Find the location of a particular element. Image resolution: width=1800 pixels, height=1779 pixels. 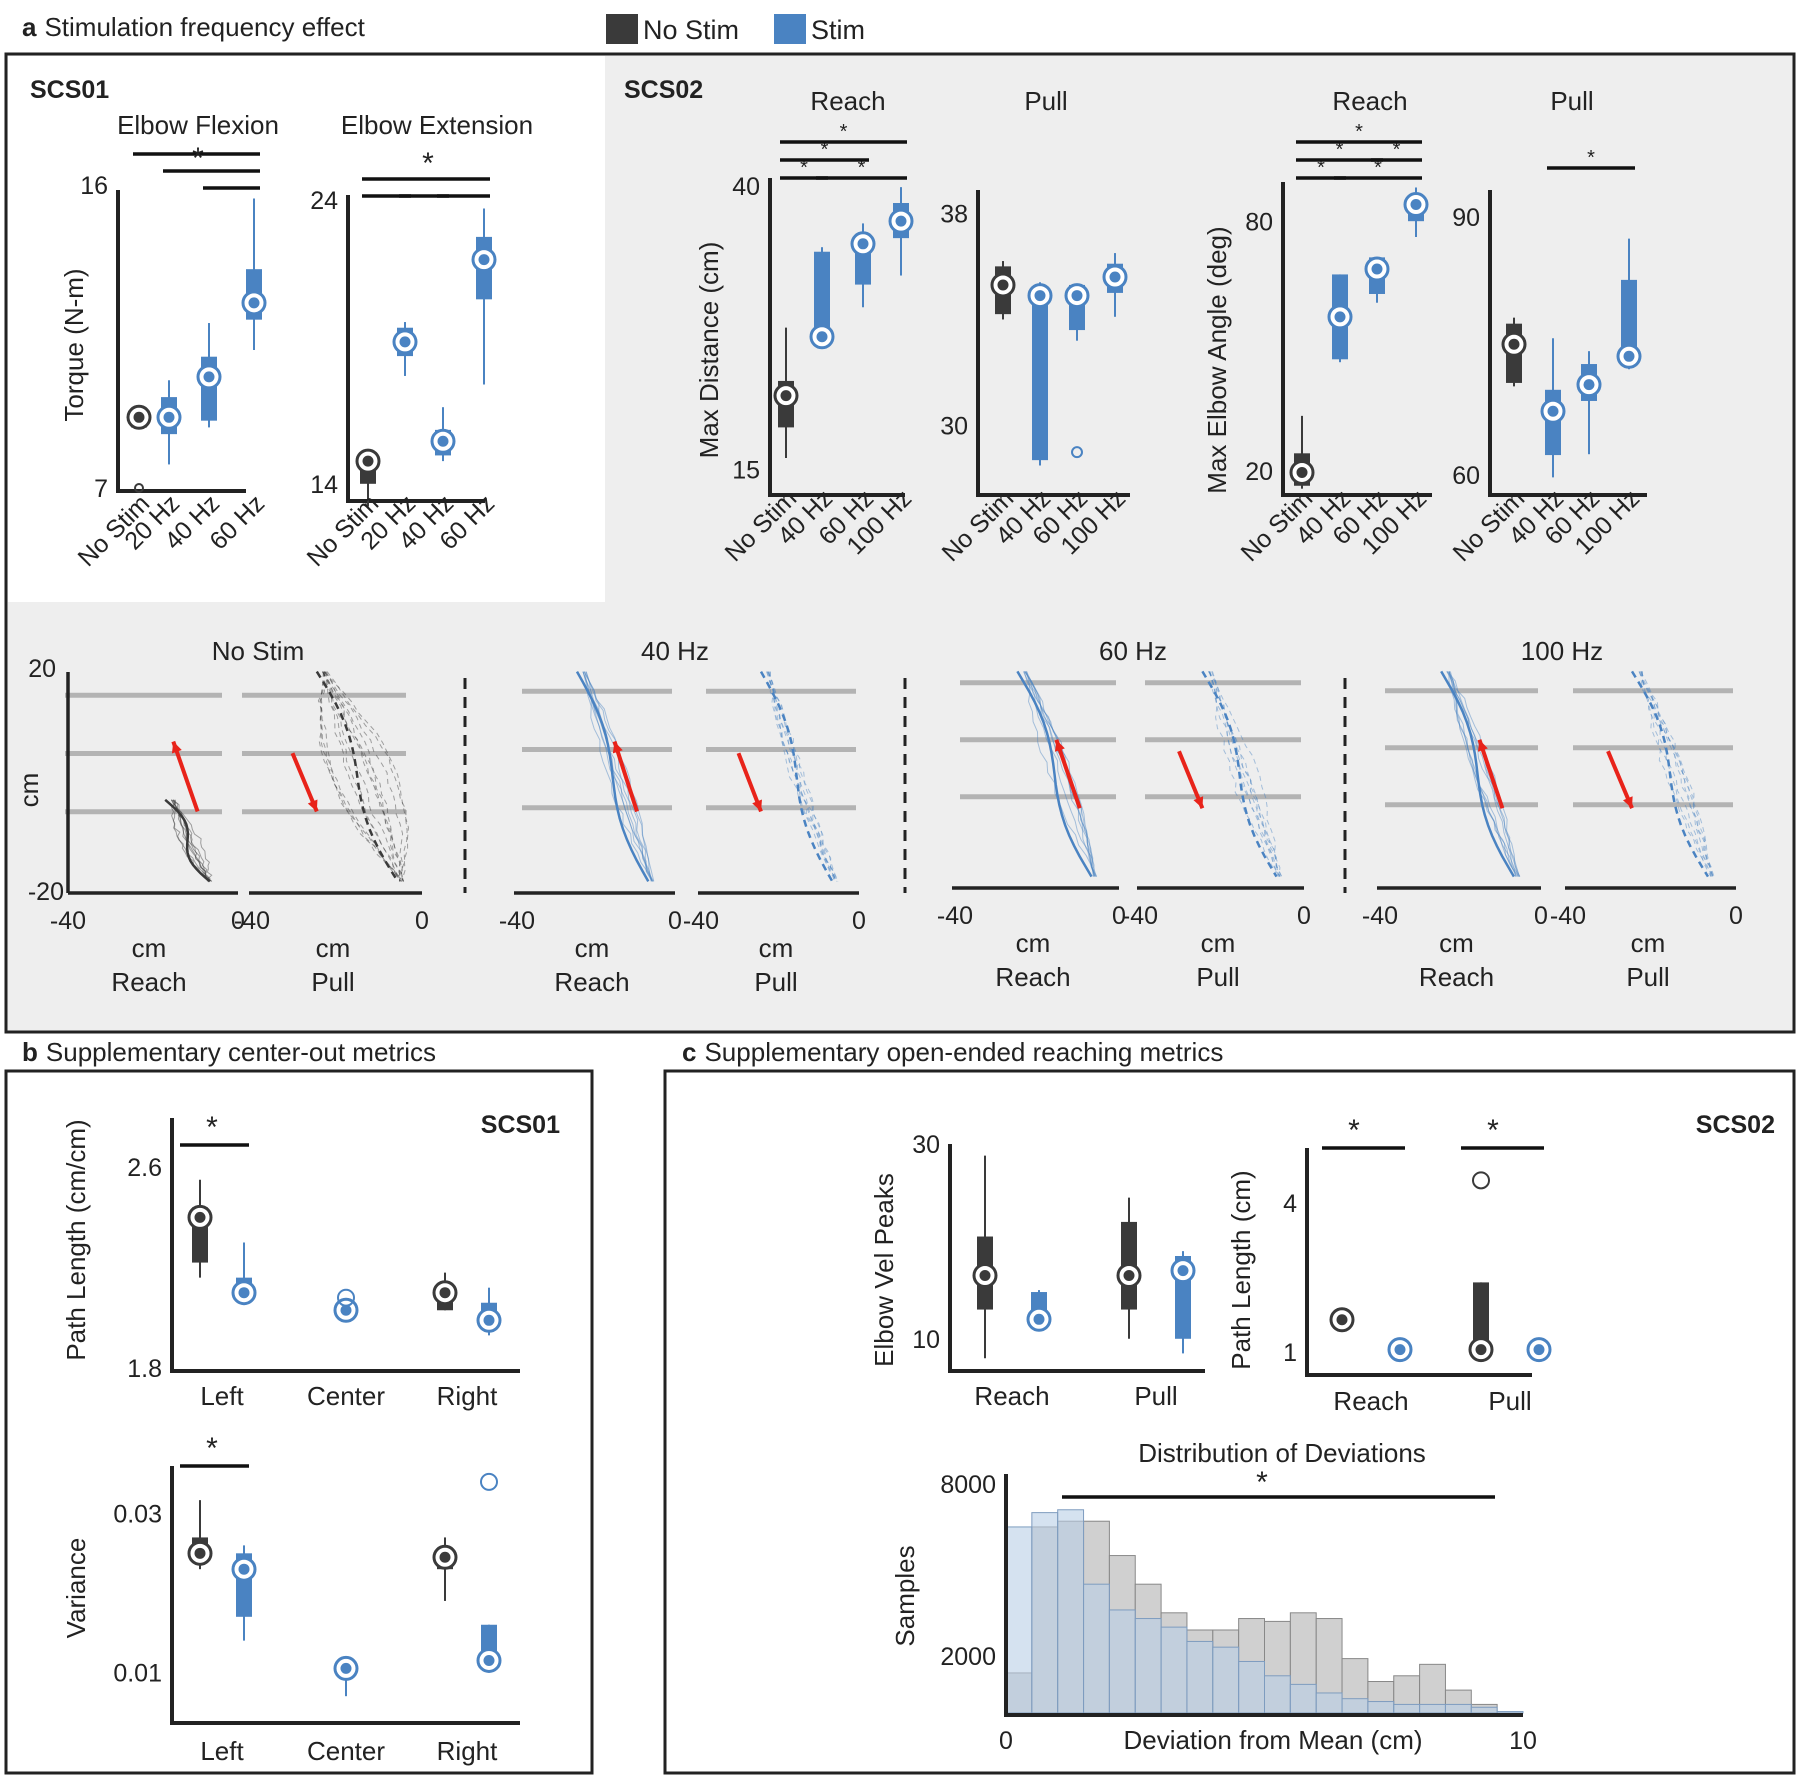

x-tick-label: Center is located at coordinates (346, 1751).